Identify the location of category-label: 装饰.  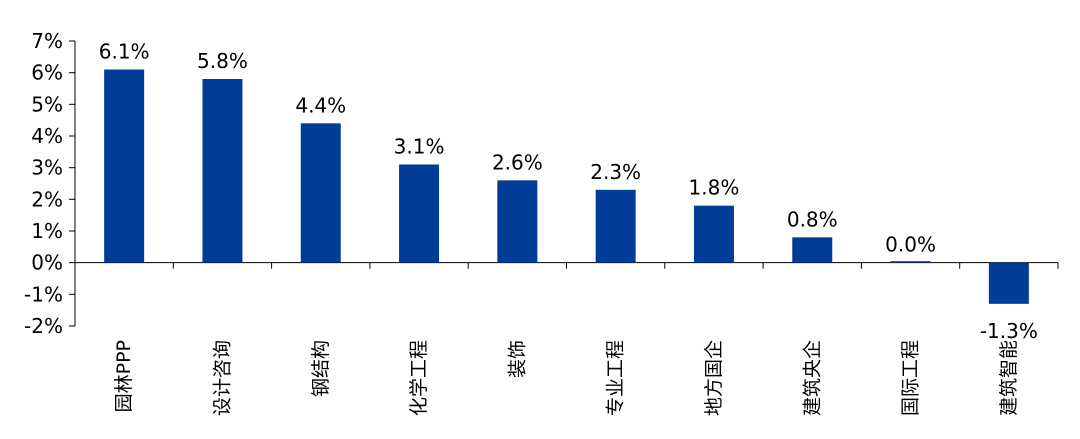
(517, 359).